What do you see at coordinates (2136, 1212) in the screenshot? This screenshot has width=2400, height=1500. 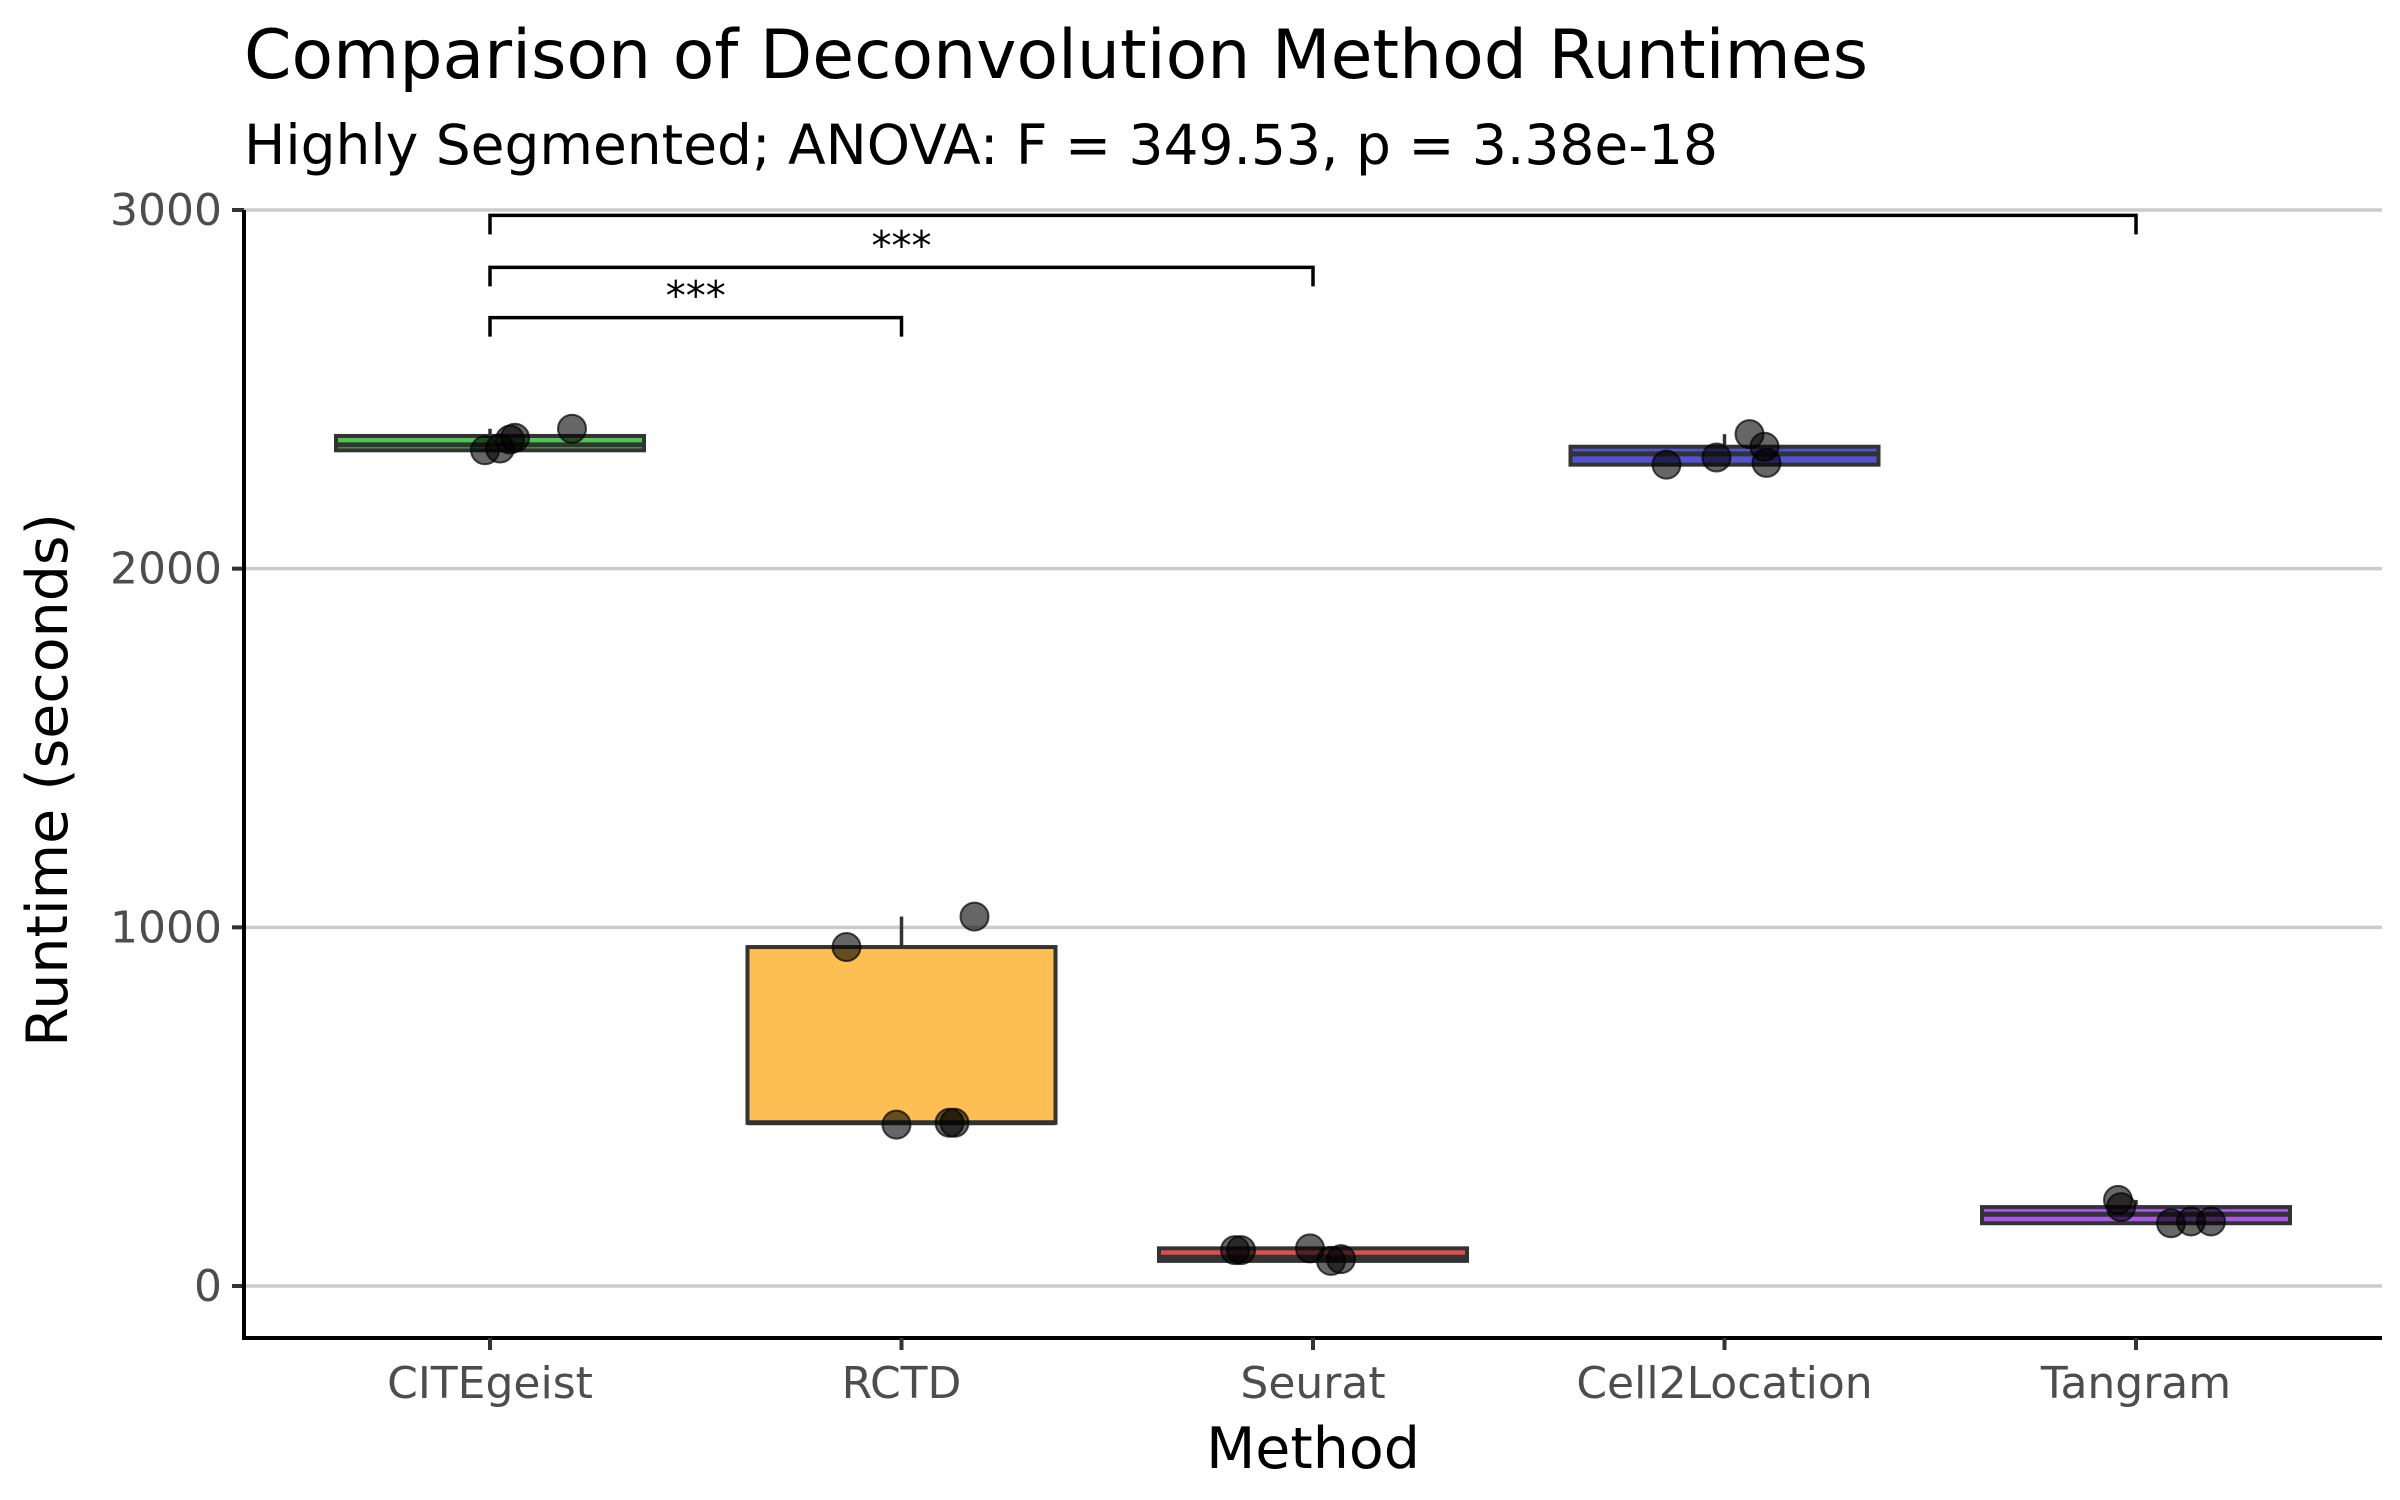 I see `box-tangram` at bounding box center [2136, 1212].